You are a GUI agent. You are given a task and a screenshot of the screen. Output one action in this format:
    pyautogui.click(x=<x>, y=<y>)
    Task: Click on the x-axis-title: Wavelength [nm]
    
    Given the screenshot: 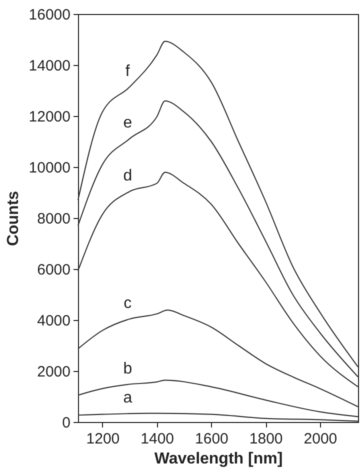 What is the action you would take?
    pyautogui.click(x=218, y=459)
    